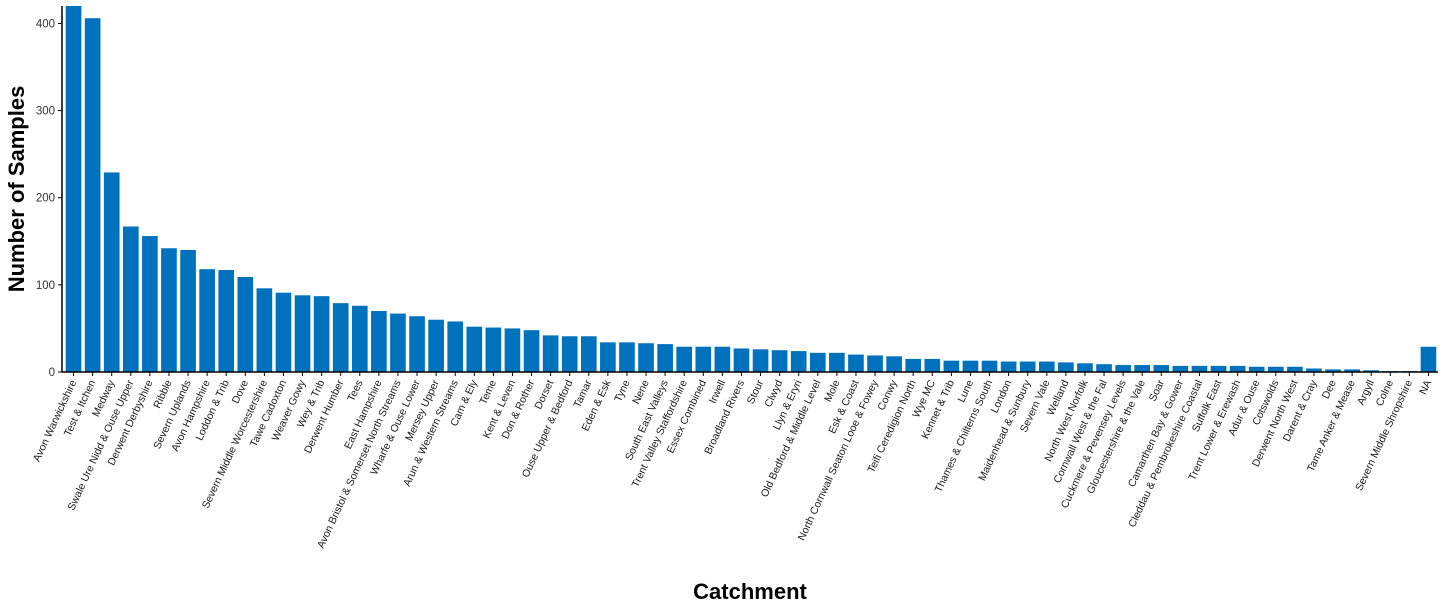 The height and width of the screenshot is (615, 1446). Describe the element at coordinates (750, 591) in the screenshot. I see `x-axis-title: Catchment` at that location.